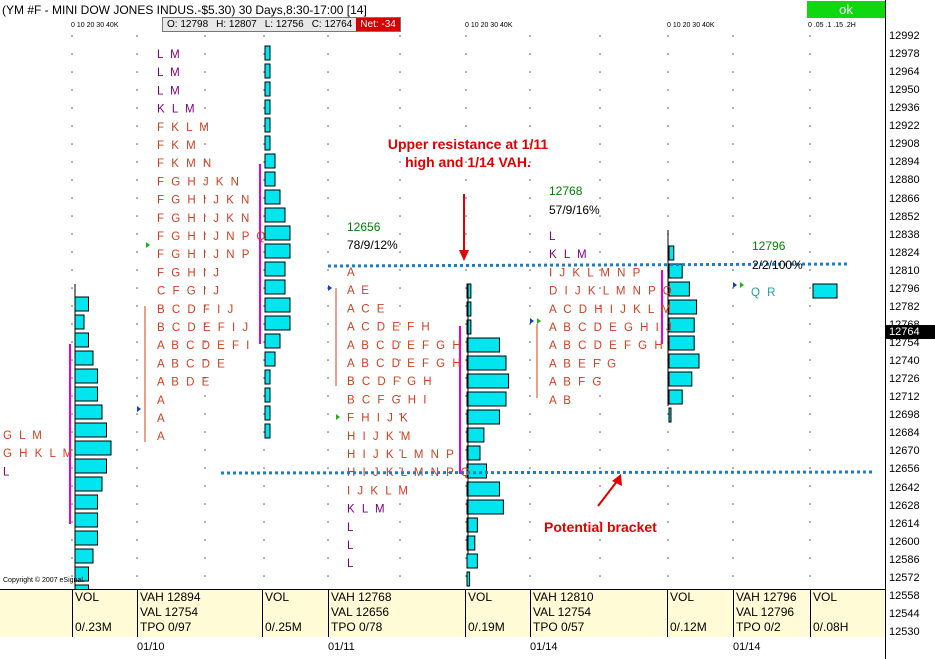  Describe the element at coordinates (561, 401) in the screenshot. I see `tpo-row: A B` at that location.